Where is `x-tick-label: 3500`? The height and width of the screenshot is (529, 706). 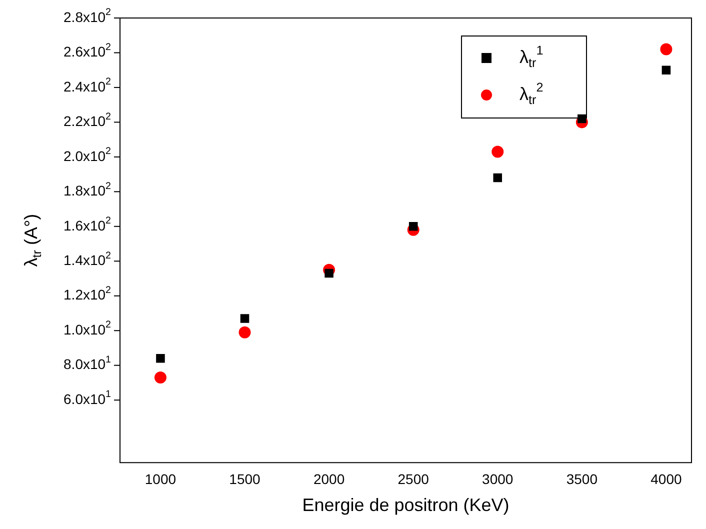 x-tick-label: 3500 is located at coordinates (582, 478).